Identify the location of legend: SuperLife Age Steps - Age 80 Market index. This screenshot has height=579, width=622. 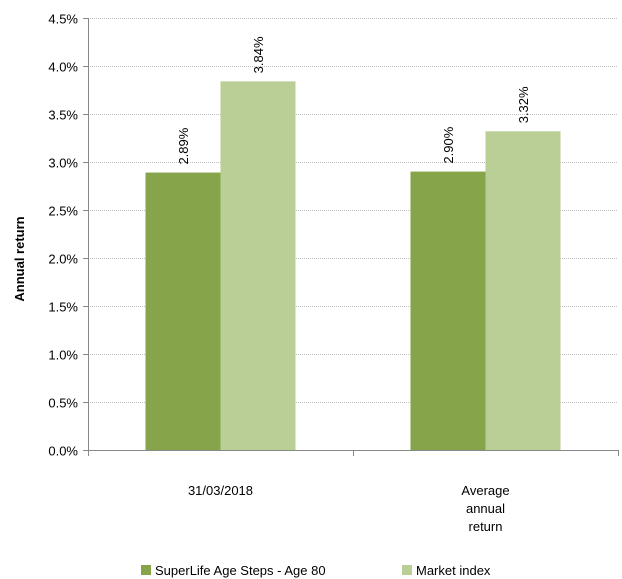
(316, 570).